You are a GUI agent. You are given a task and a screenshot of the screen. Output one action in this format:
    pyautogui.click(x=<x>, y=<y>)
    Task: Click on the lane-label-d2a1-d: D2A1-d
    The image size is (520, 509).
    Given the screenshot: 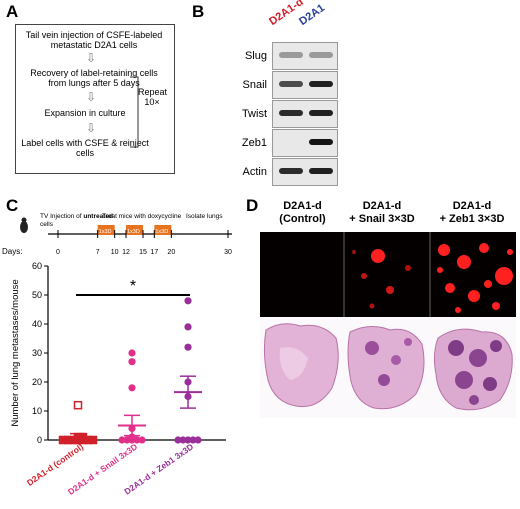 What is the action you would take?
    pyautogui.click(x=286, y=14)
    